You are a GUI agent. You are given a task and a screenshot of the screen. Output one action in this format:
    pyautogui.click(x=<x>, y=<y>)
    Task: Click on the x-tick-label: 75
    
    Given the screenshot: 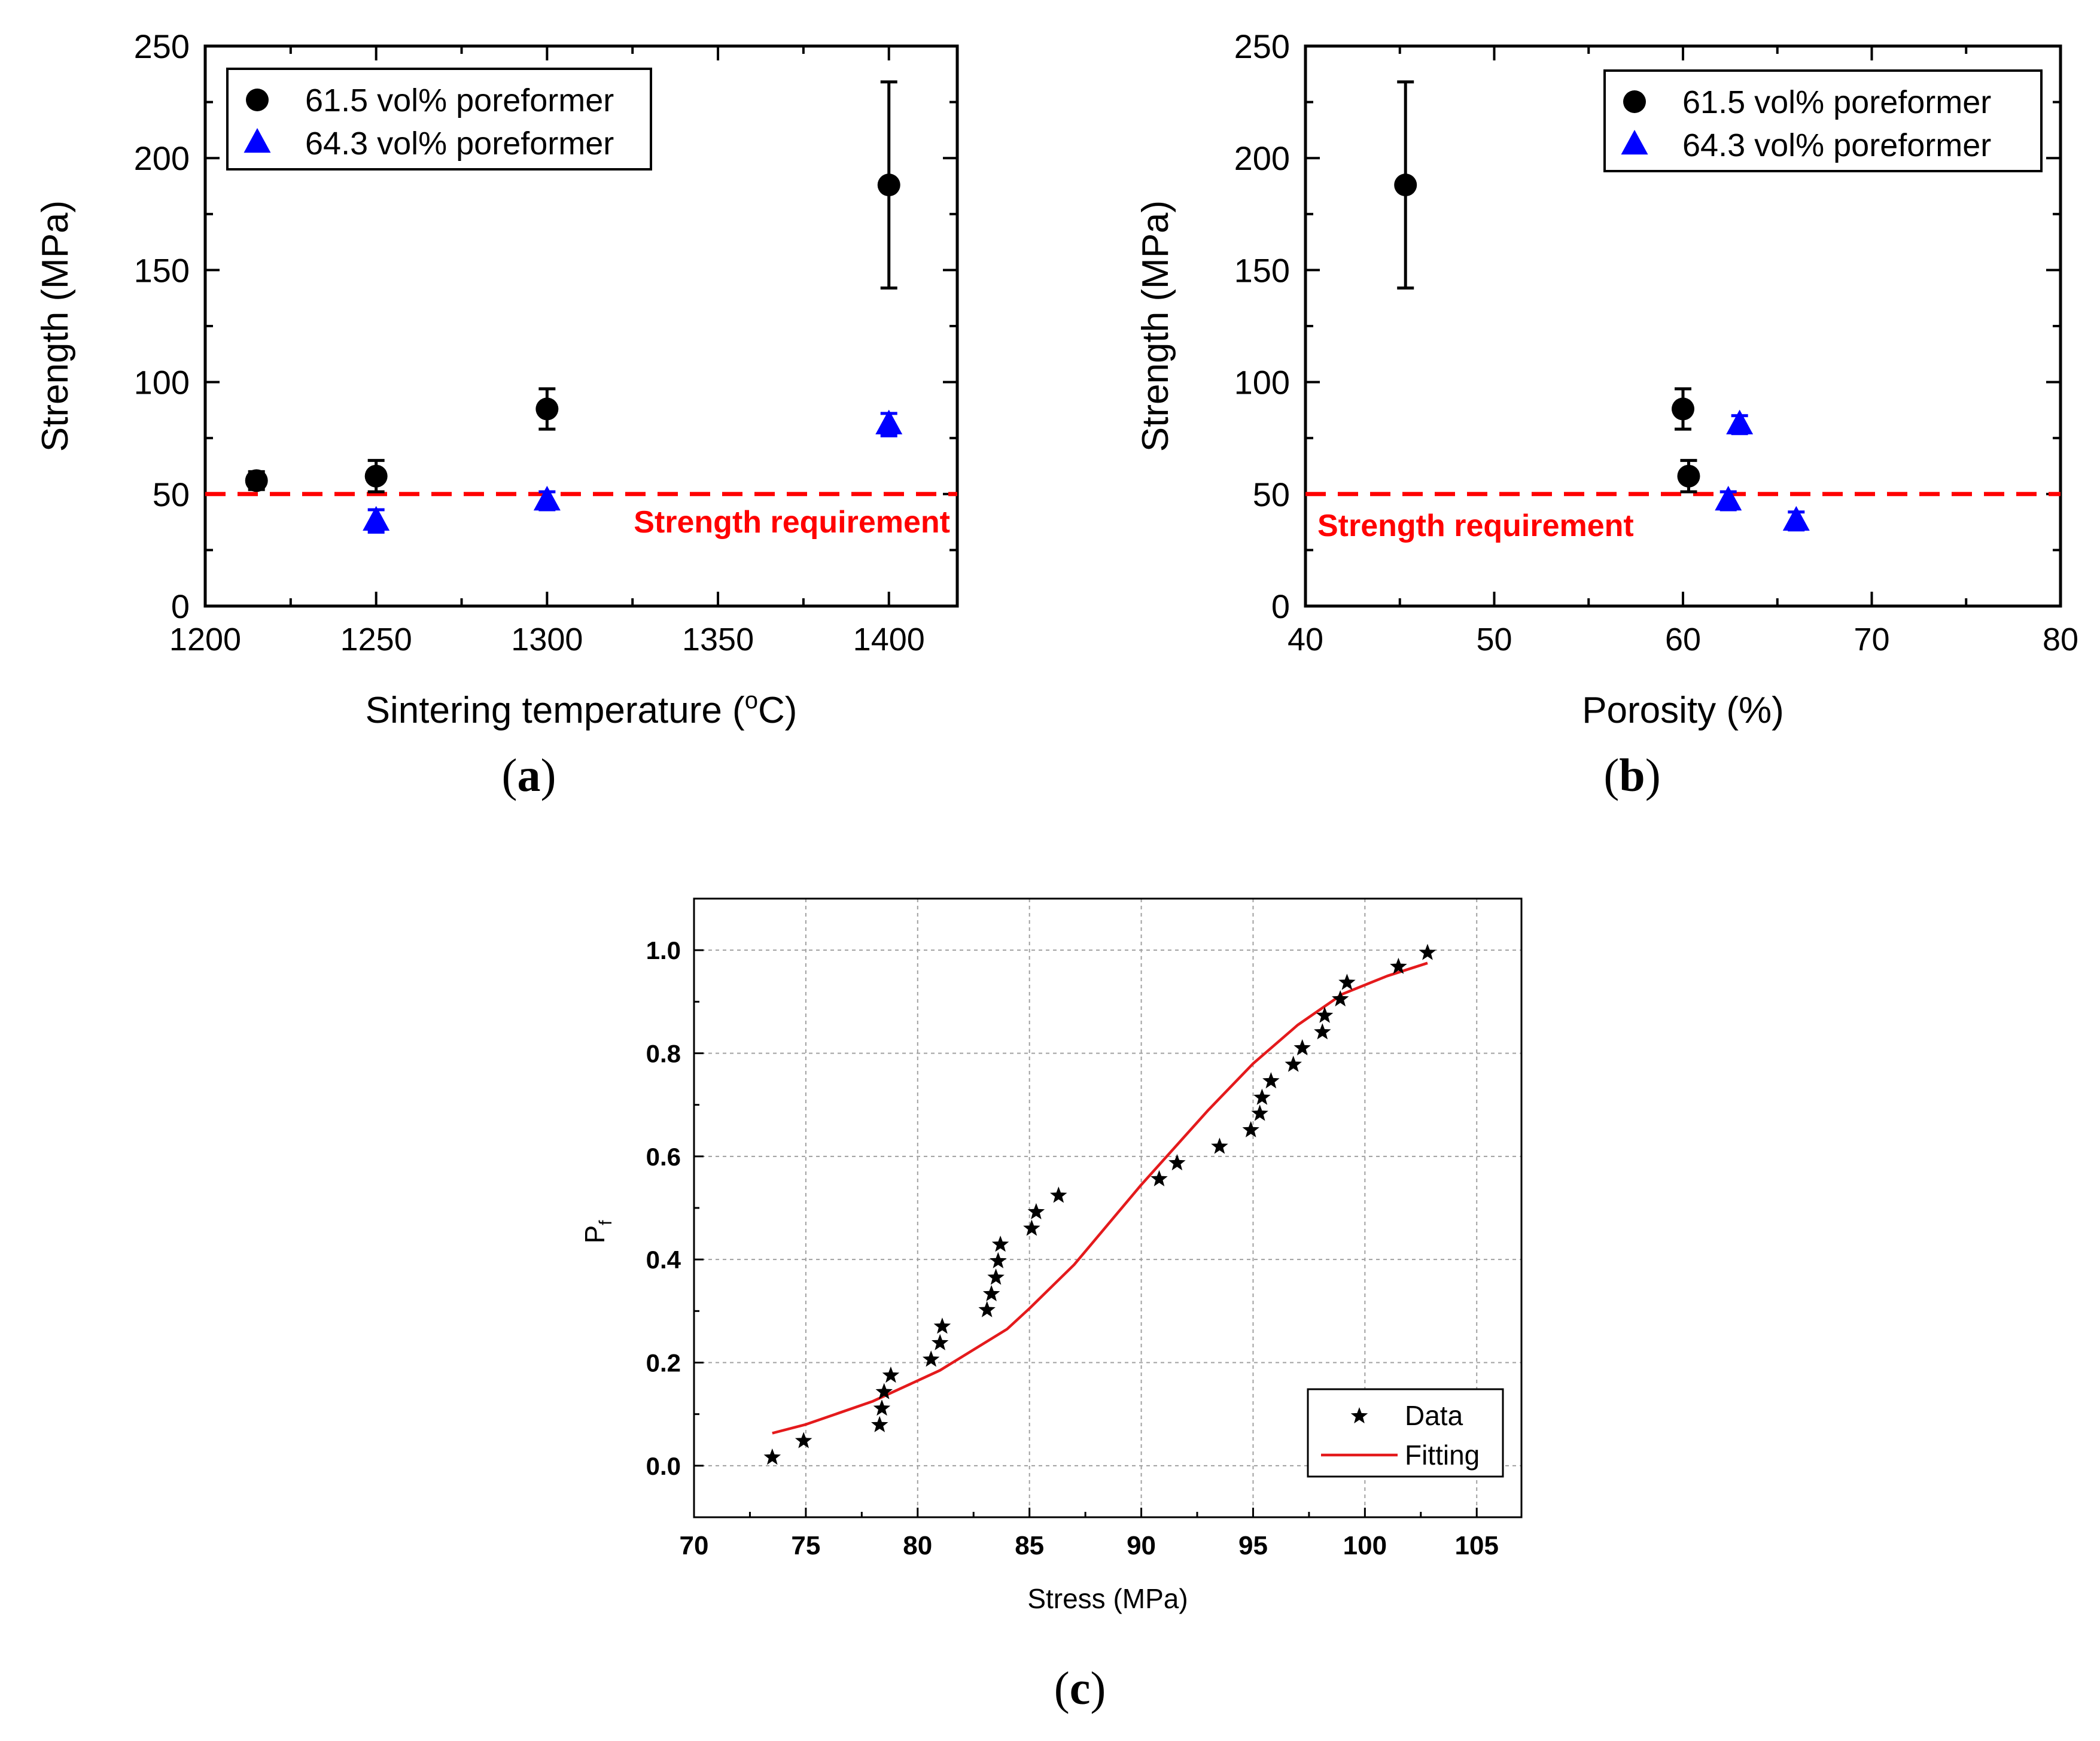 What is the action you would take?
    pyautogui.click(x=805, y=1545)
    